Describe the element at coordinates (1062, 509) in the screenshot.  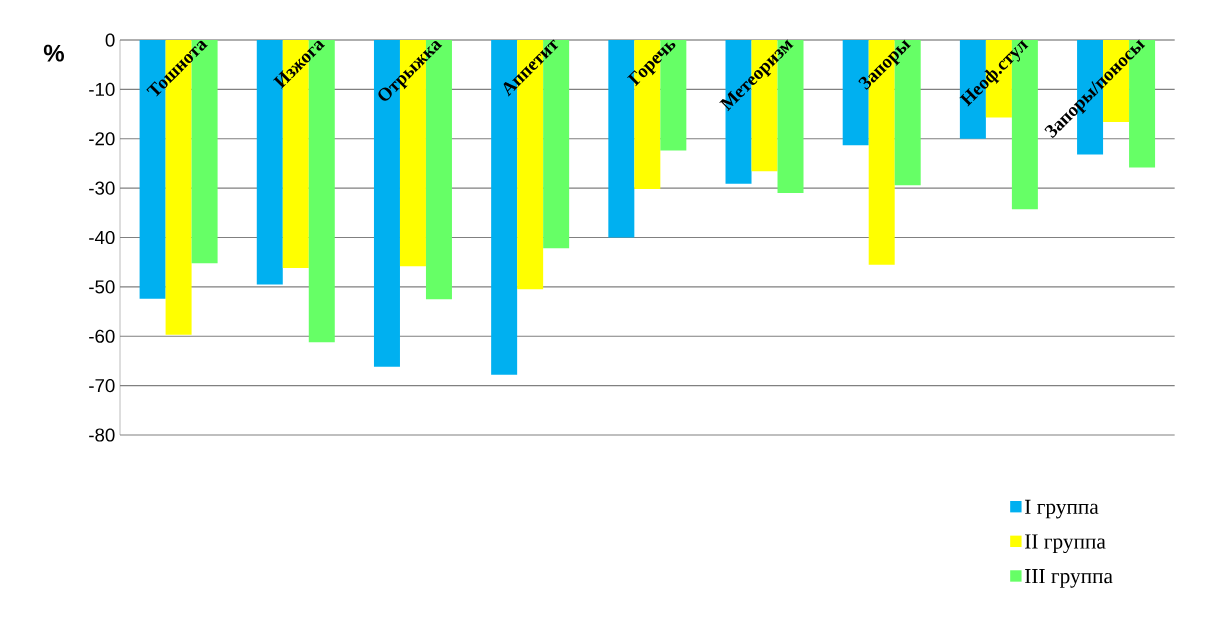
I see `legend-label: I группа` at that location.